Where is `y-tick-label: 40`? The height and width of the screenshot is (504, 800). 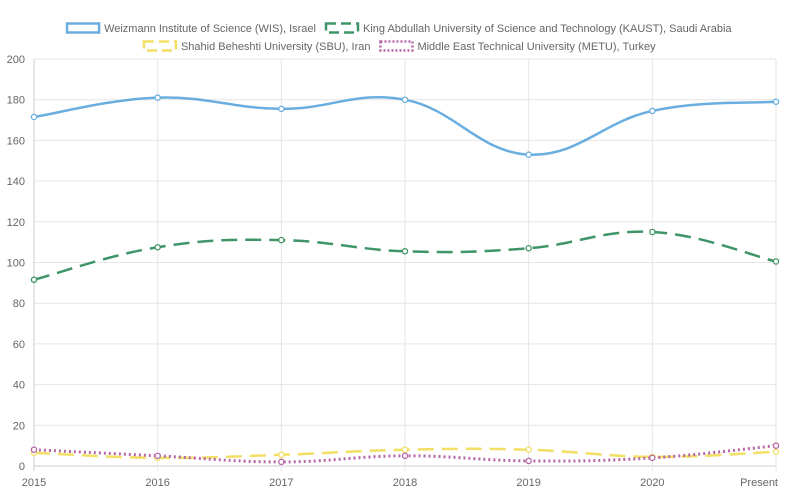
y-tick-label: 40 is located at coordinates (19, 386).